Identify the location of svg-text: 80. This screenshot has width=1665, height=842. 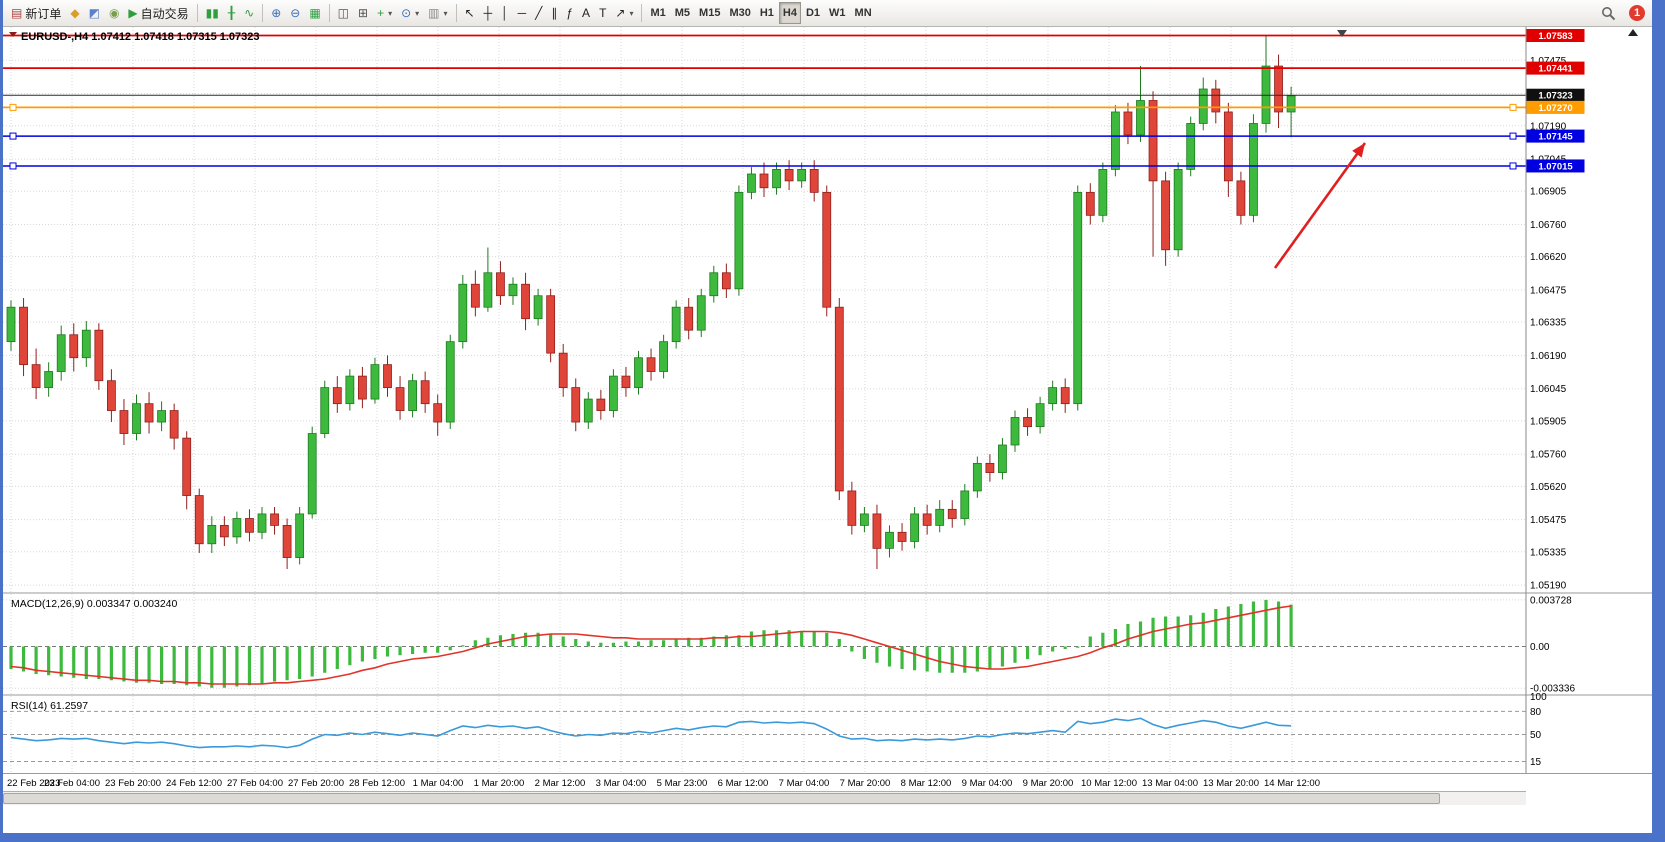
(1536, 712).